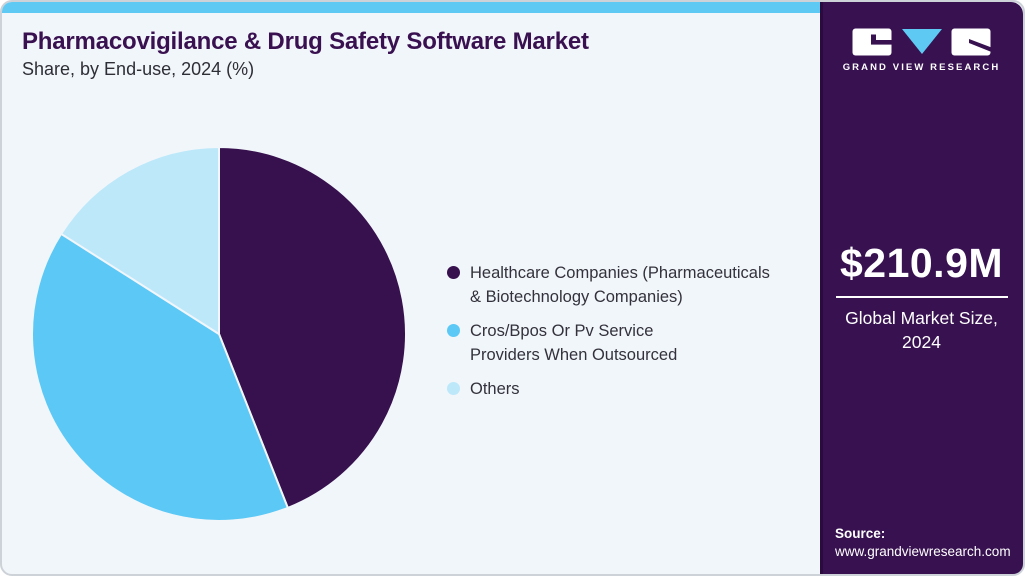  What do you see at coordinates (921, 318) in the screenshot?
I see `market-size-label-line: Global Market Size,` at bounding box center [921, 318].